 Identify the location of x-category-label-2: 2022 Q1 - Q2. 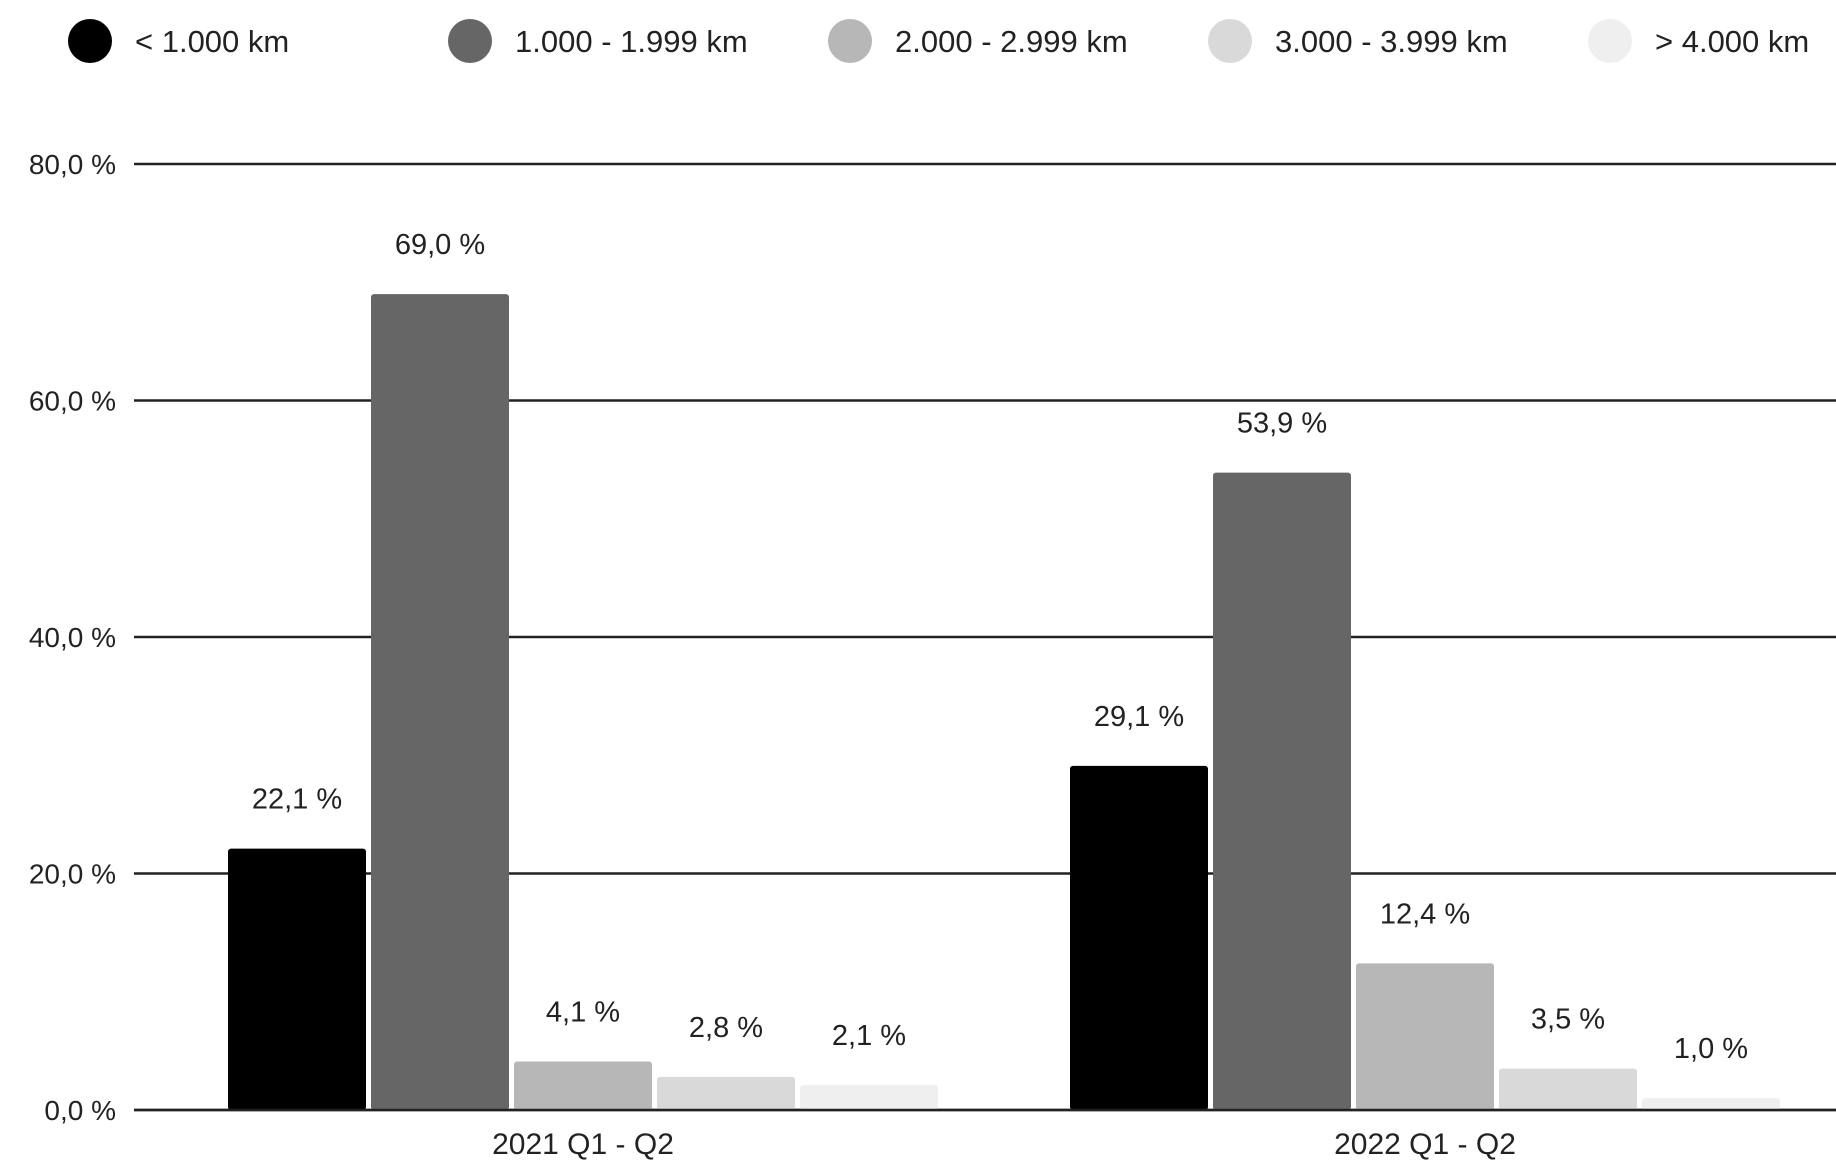
(1425, 1144).